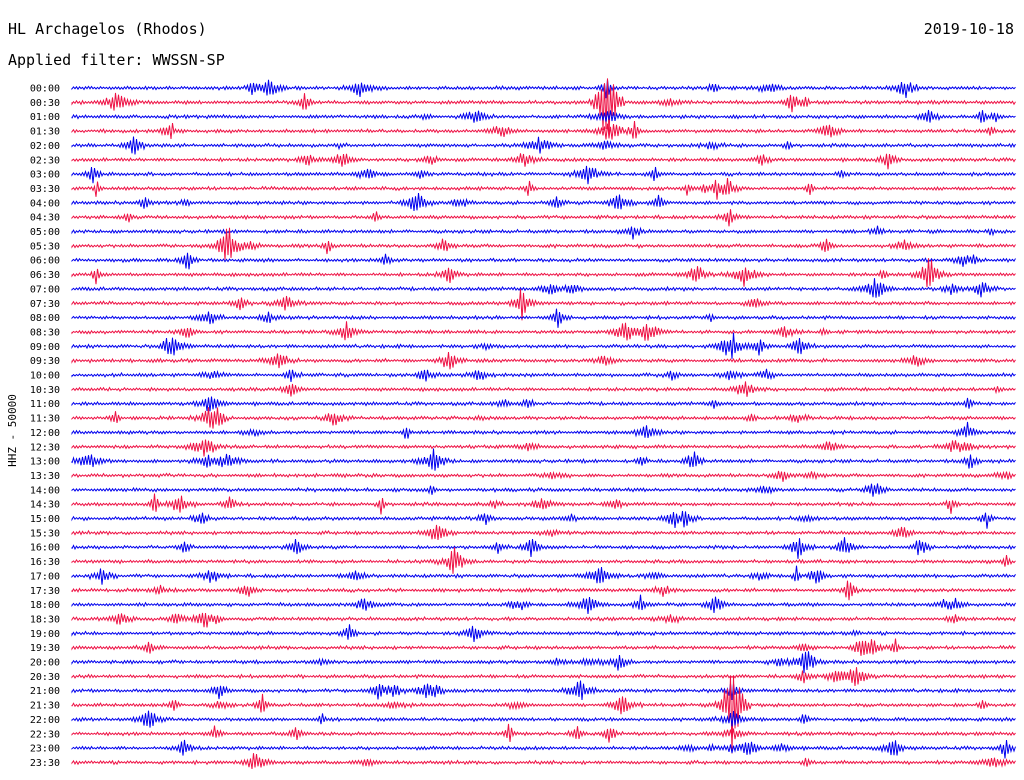 This screenshot has height=780, width=1024. Describe the element at coordinates (45, 433) in the screenshot. I see `row-time-label: 12:00` at that location.